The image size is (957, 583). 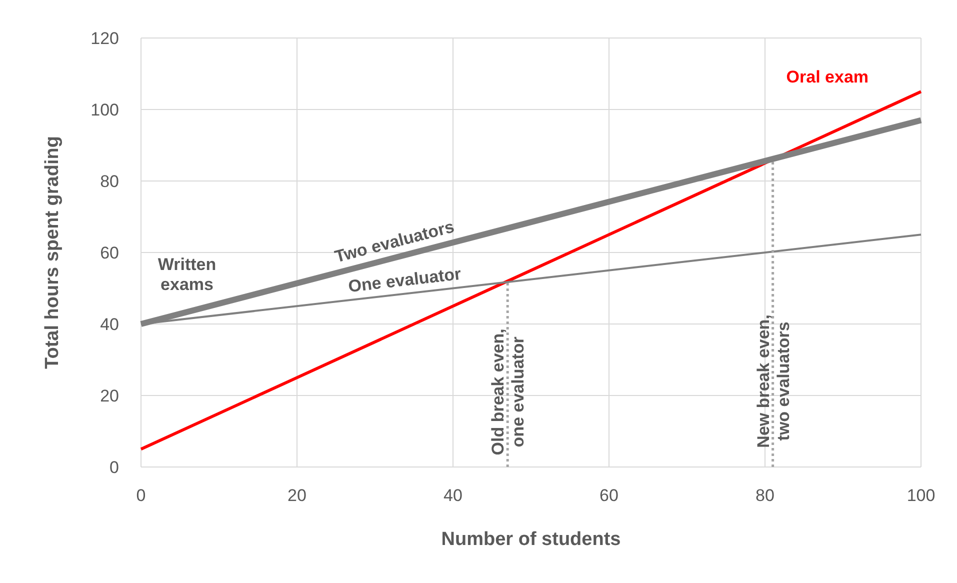 I want to click on y-tick-label: 60, so click(x=109, y=253).